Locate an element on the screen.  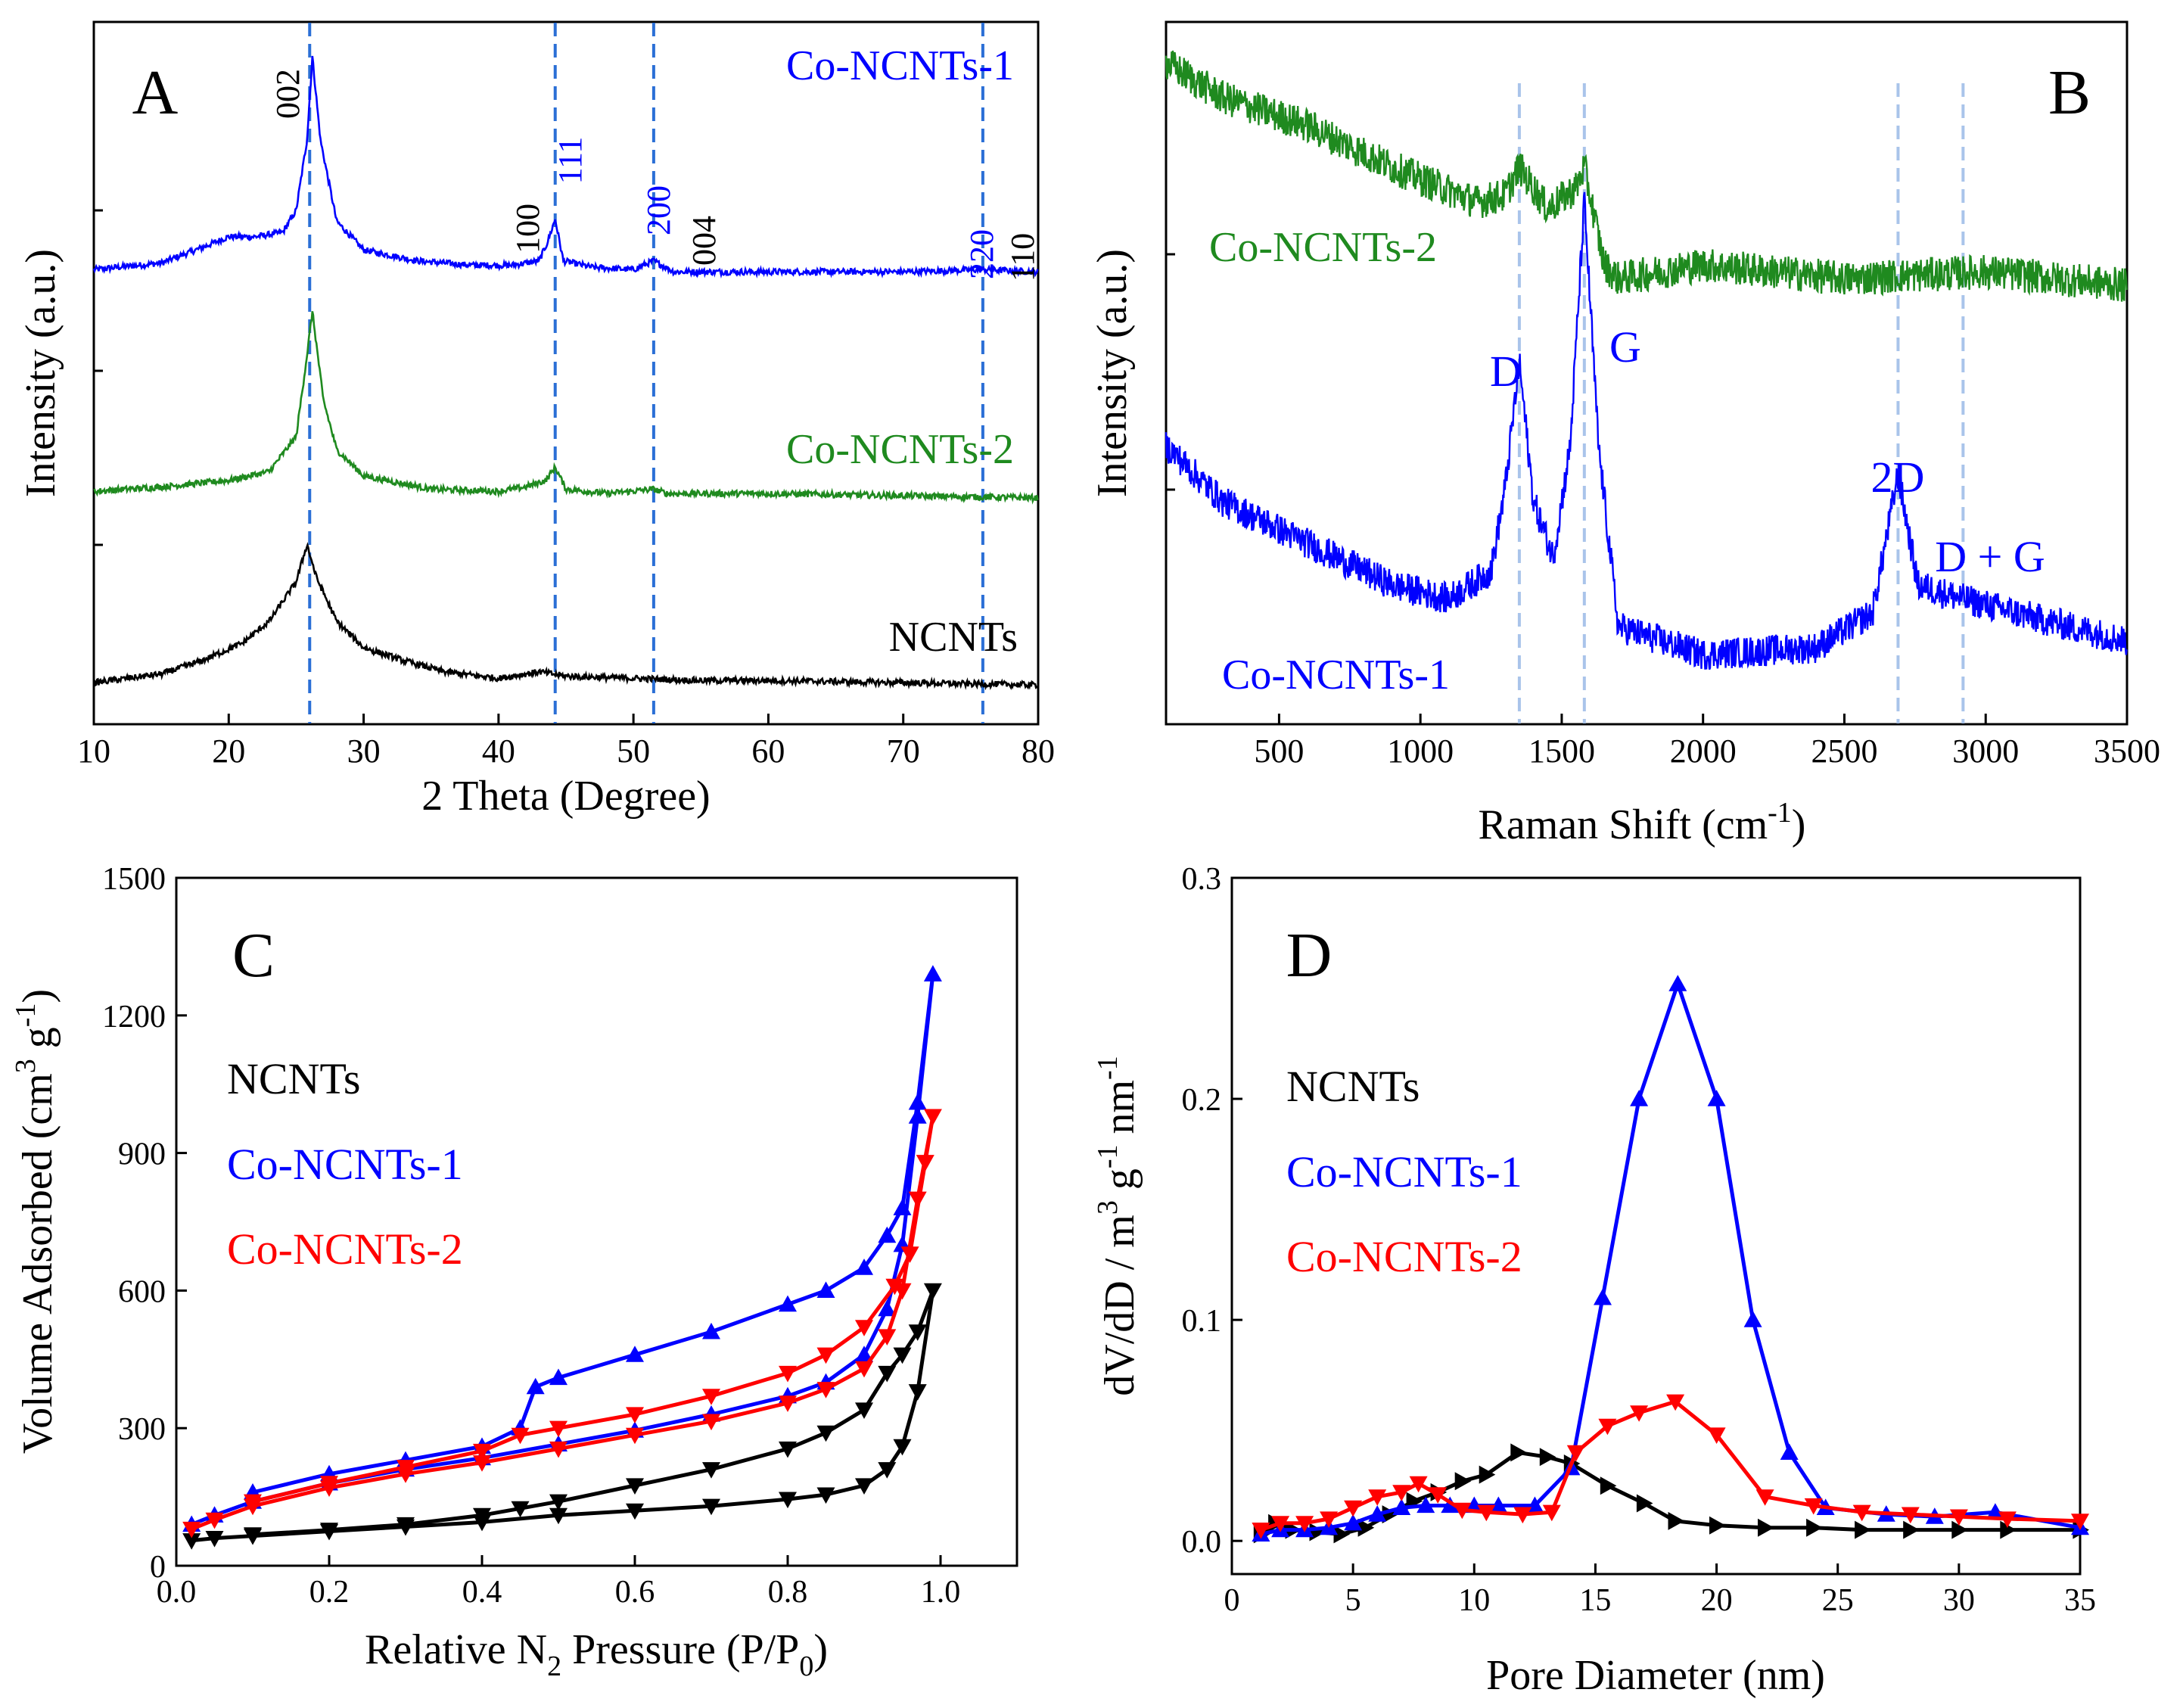
raman-peak-d-plus-g: D + G is located at coordinates (1990, 556).